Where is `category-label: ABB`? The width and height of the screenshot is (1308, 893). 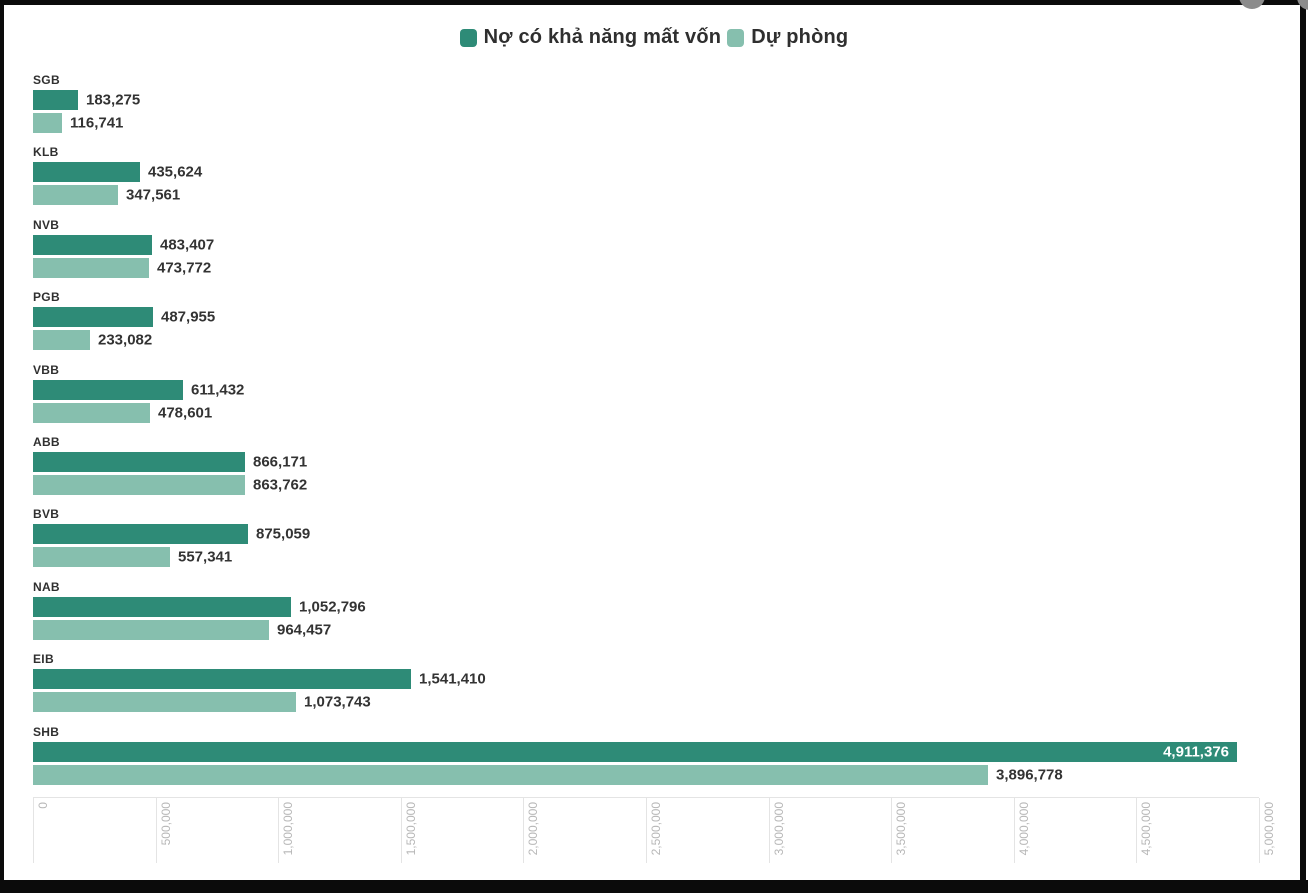 category-label: ABB is located at coordinates (46, 442).